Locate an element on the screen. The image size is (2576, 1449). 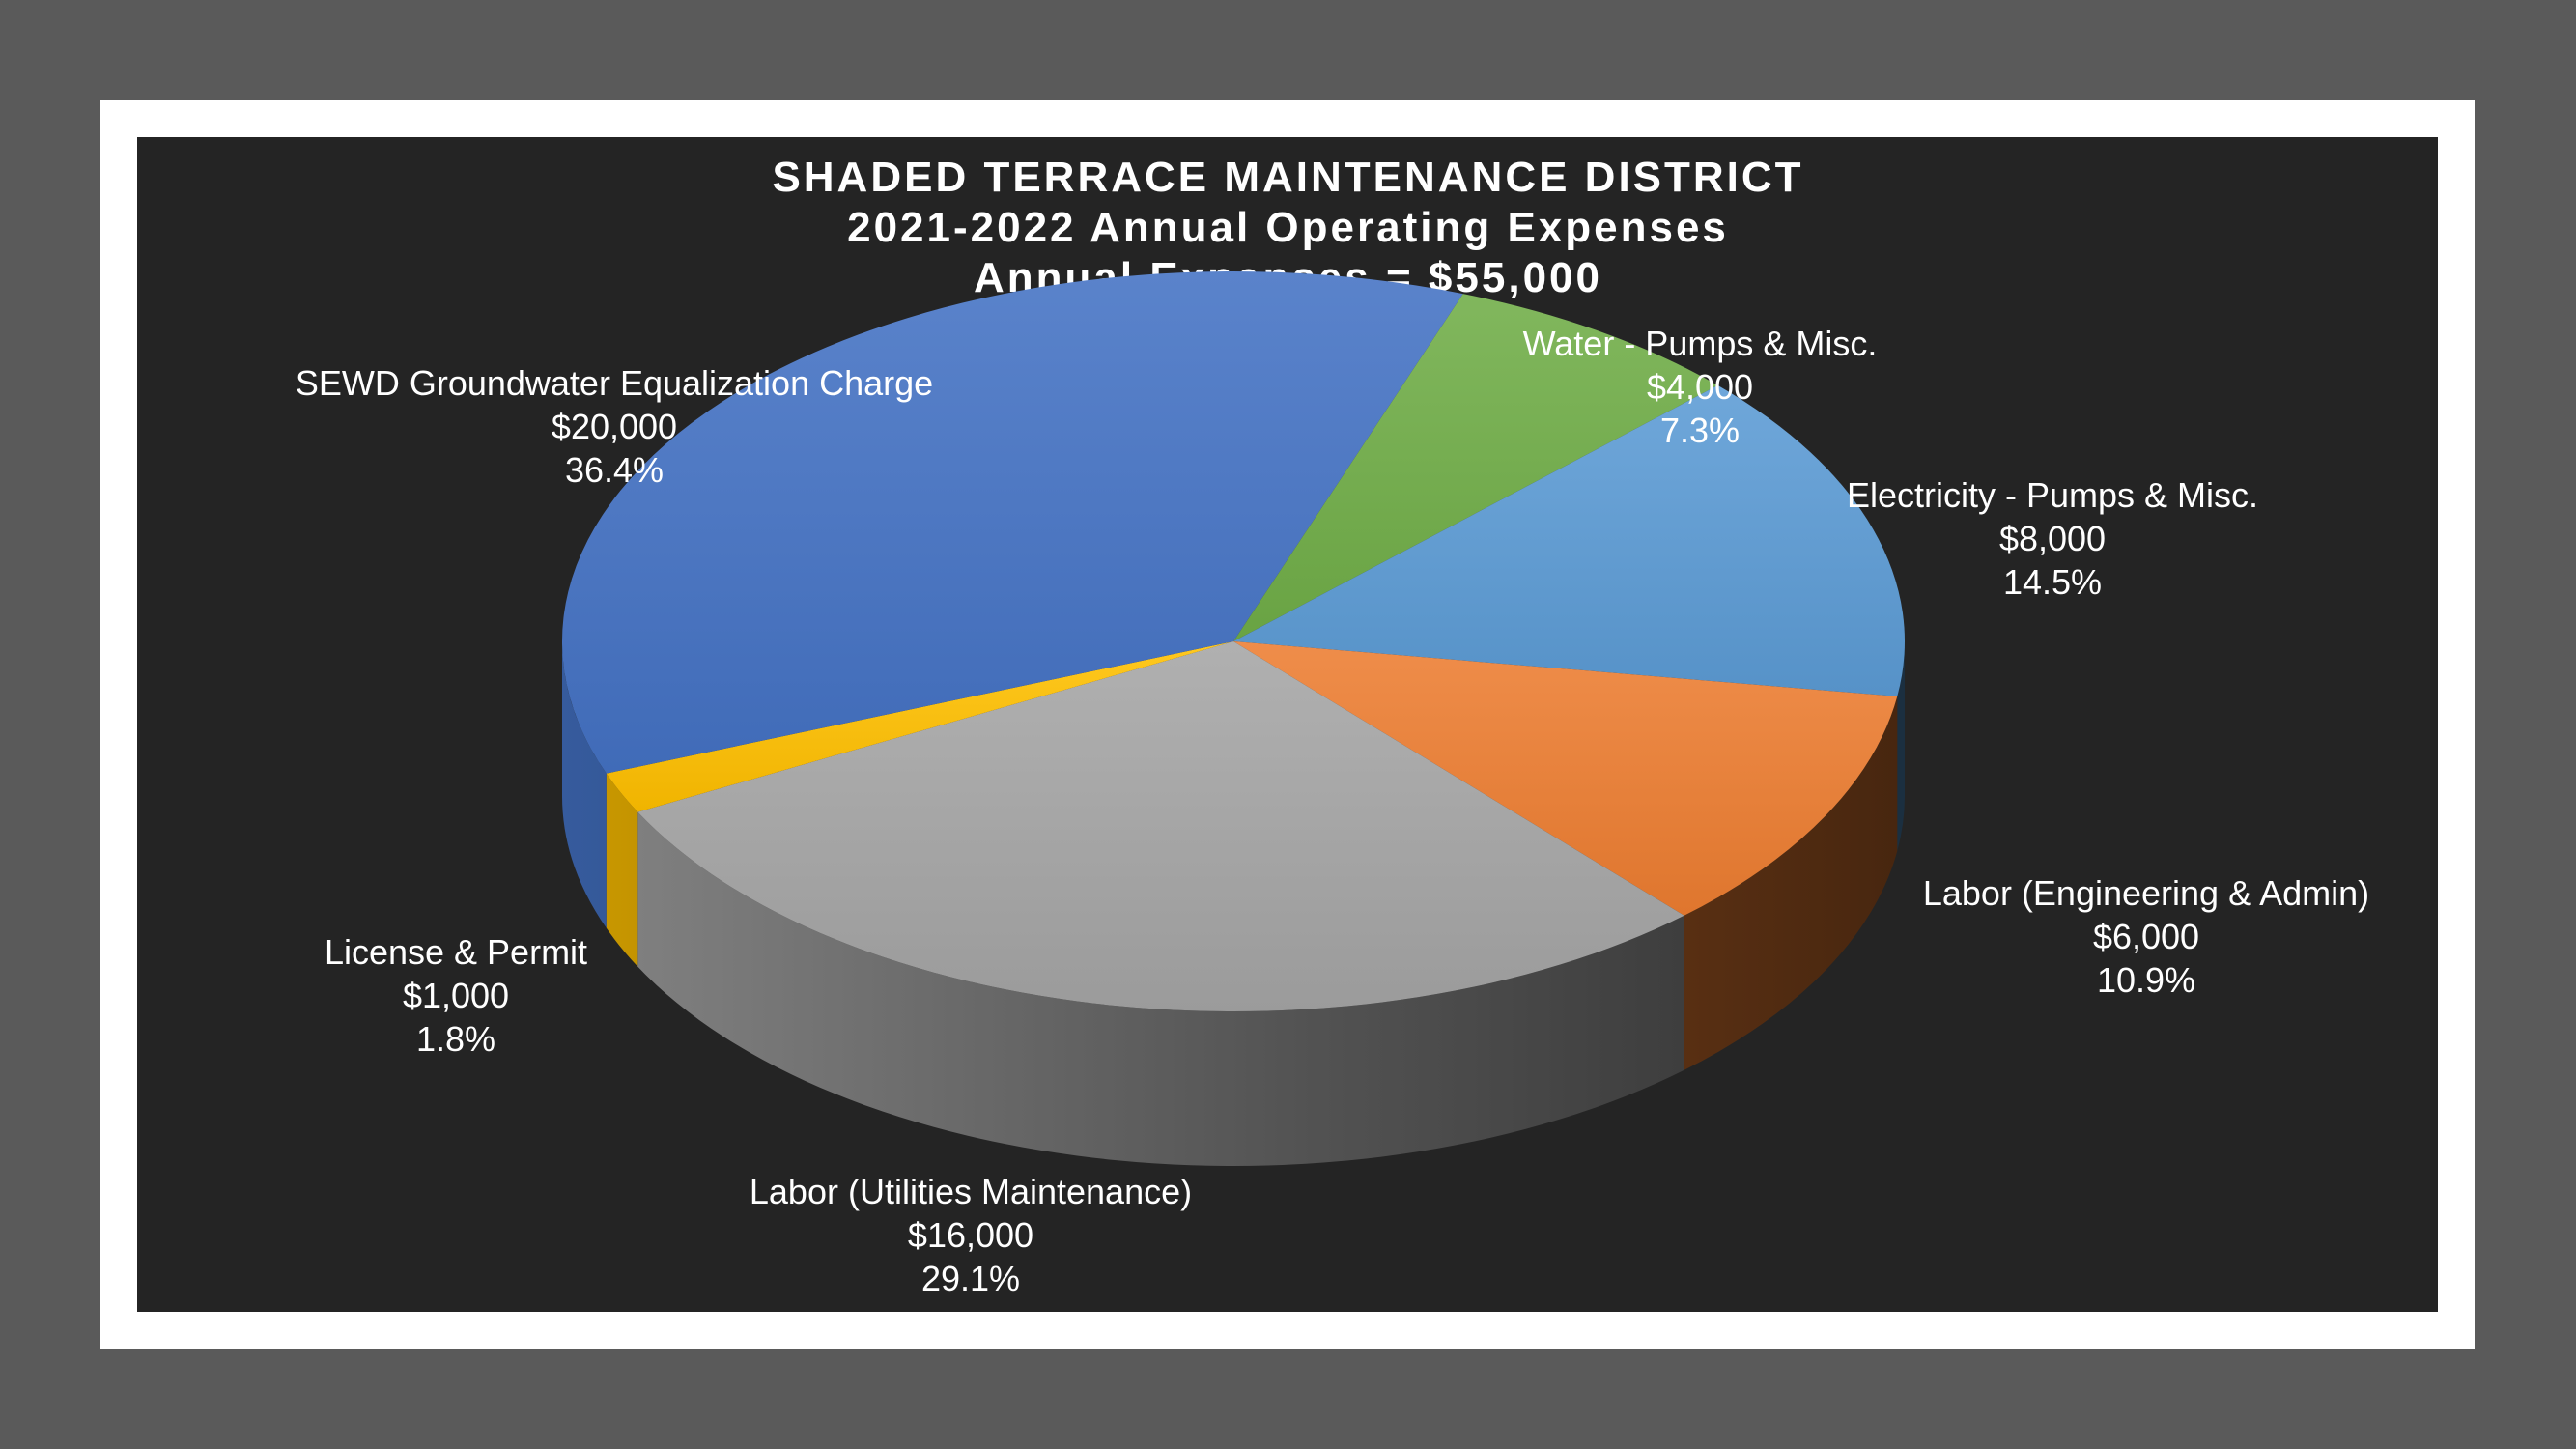
data-label-value: $8,000 is located at coordinates (2052, 538).